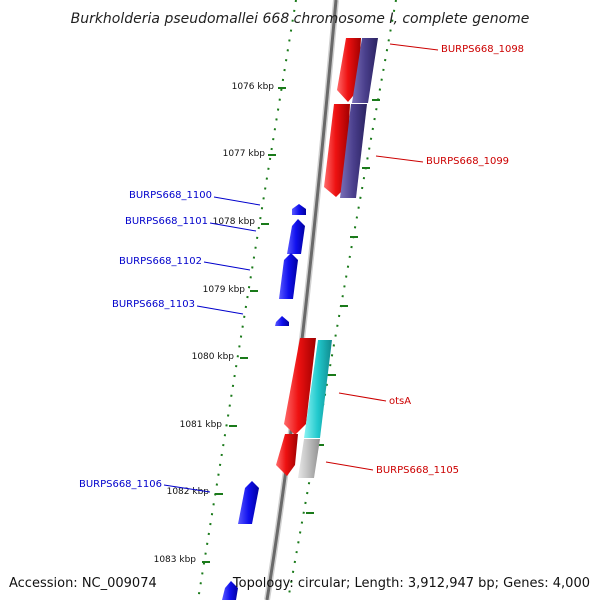 The width and height of the screenshot is (600, 600). What do you see at coordinates (467, 161) in the screenshot?
I see `gene-label-burps668-1099: BURPS668_1099` at bounding box center [467, 161].